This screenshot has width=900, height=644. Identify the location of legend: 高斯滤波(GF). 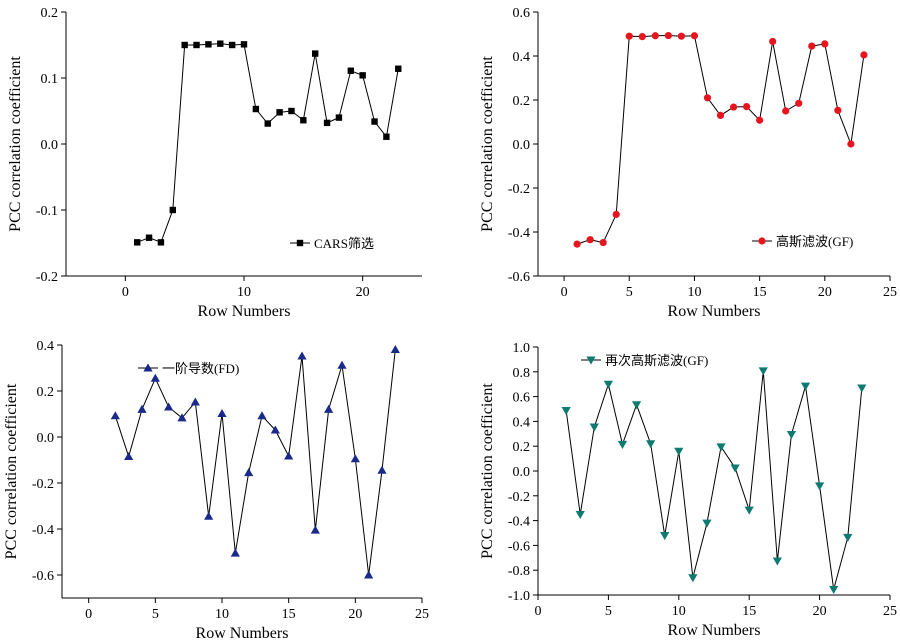
(802, 241).